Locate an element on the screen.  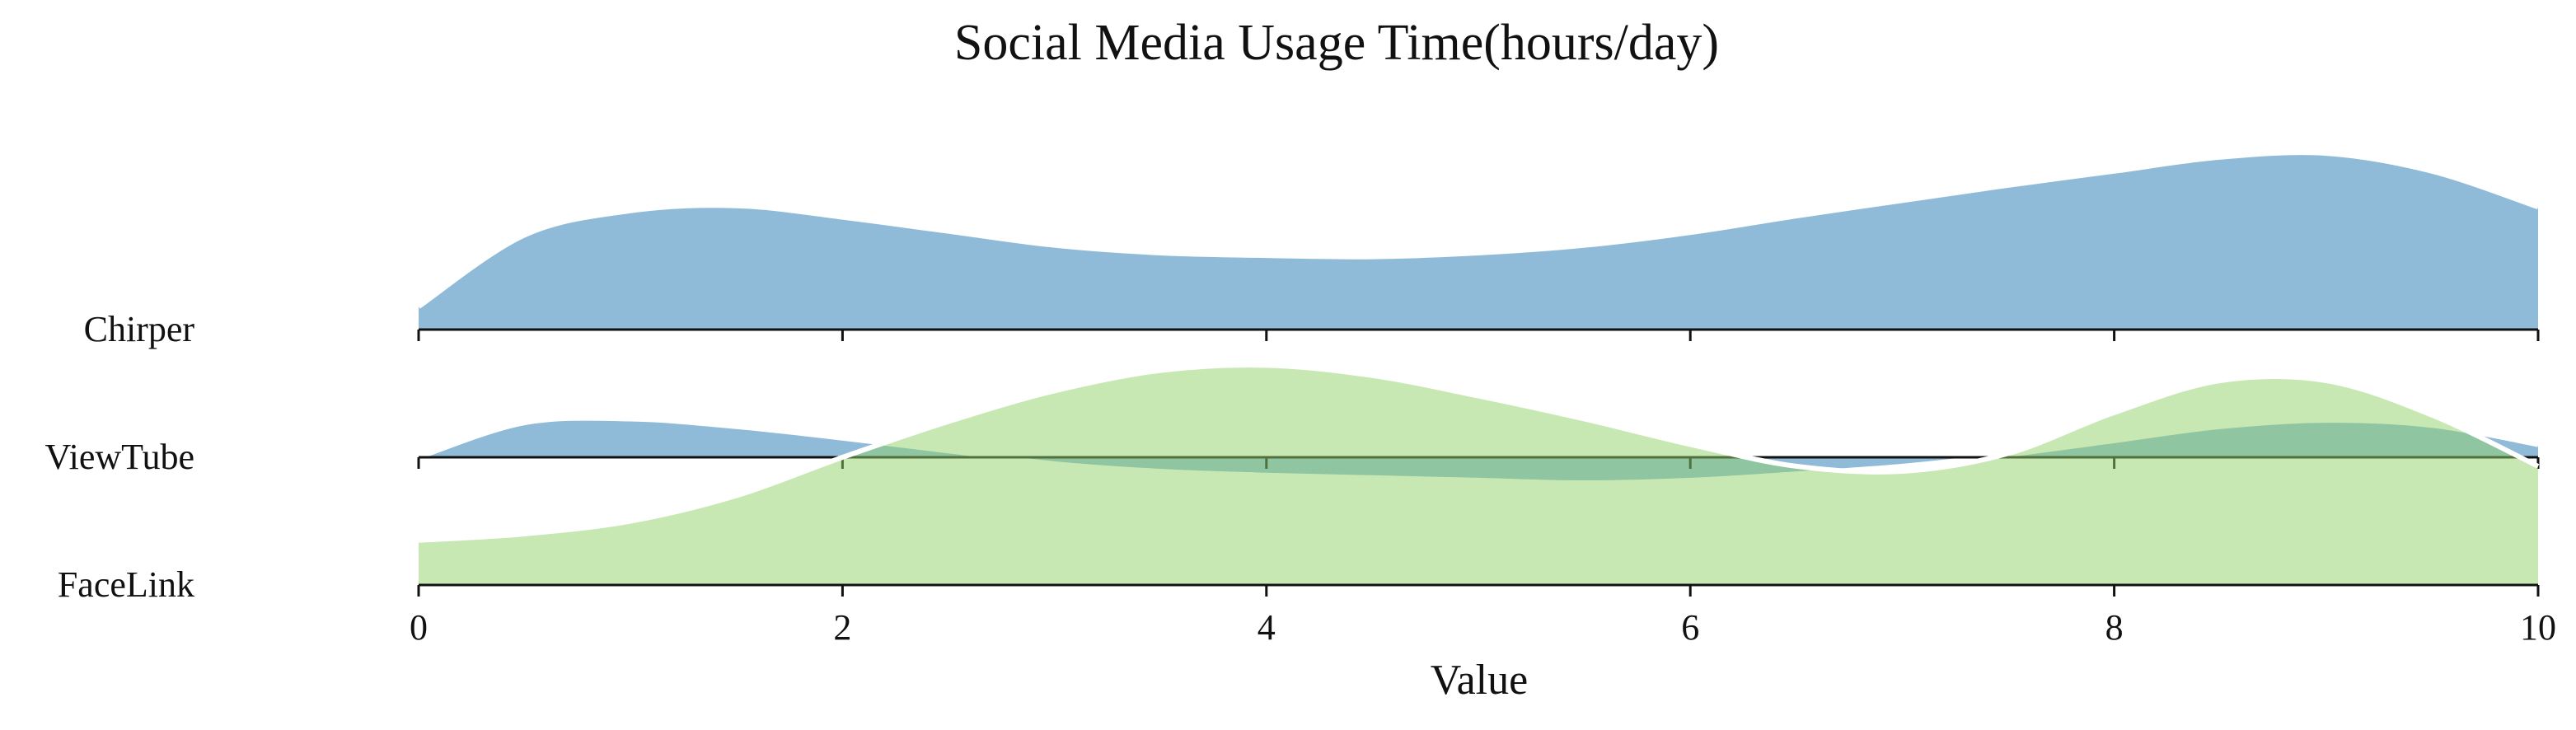
x-tick-label: 10 is located at coordinates (2538, 627).